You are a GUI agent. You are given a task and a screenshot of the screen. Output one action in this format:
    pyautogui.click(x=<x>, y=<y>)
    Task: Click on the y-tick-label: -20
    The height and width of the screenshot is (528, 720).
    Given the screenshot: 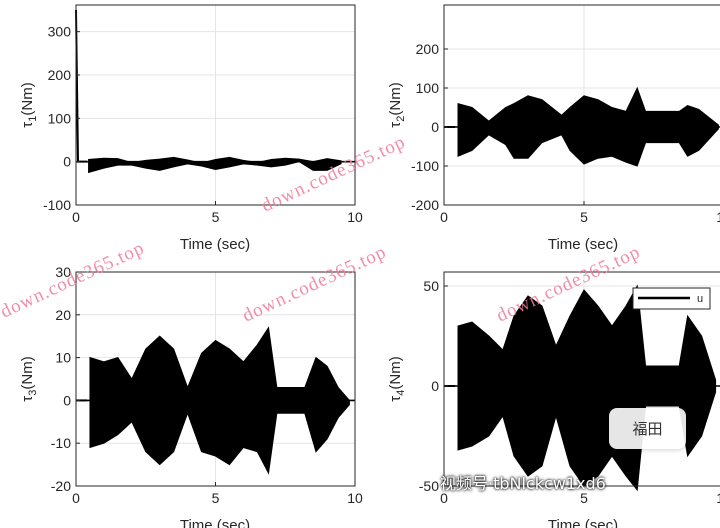 What is the action you would take?
    pyautogui.click(x=61, y=486)
    